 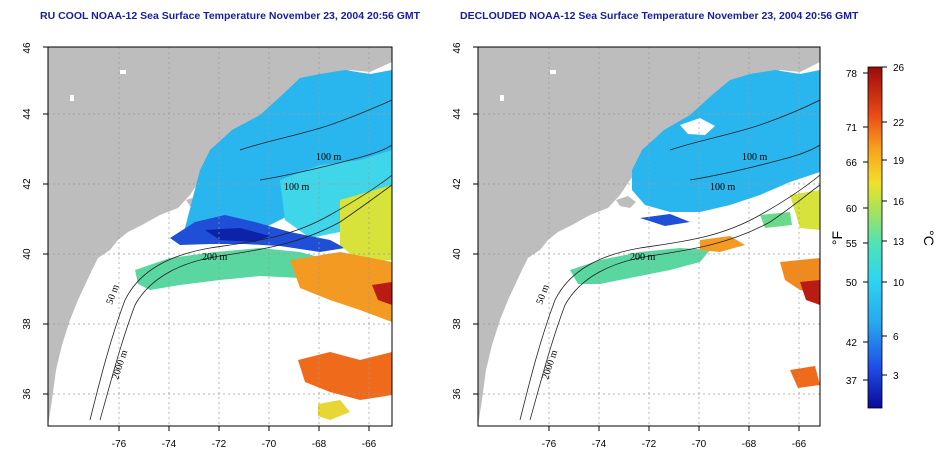 What do you see at coordinates (697, 126) in the screenshot?
I see `right-sst-cloud-gap` at bounding box center [697, 126].